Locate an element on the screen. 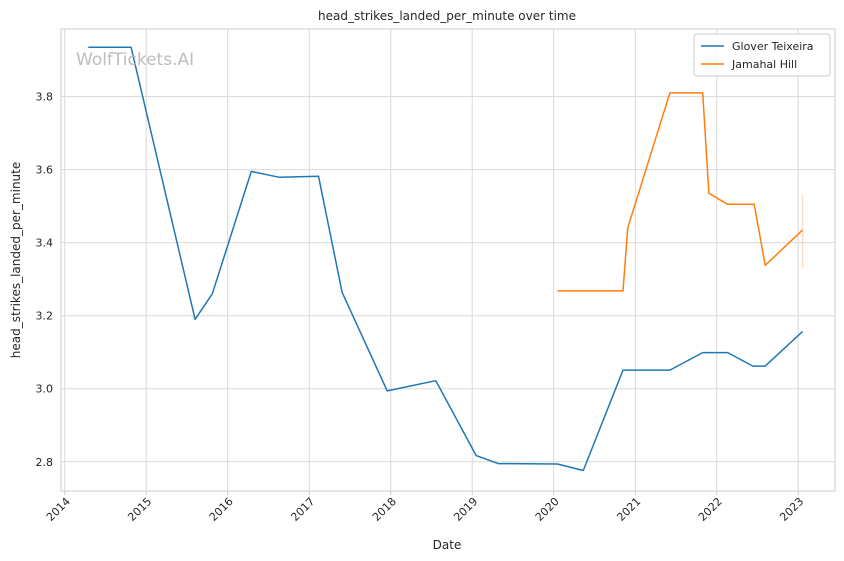 The width and height of the screenshot is (844, 561). chart-title: head_strikes_landed_per_minute over time is located at coordinates (447, 16).